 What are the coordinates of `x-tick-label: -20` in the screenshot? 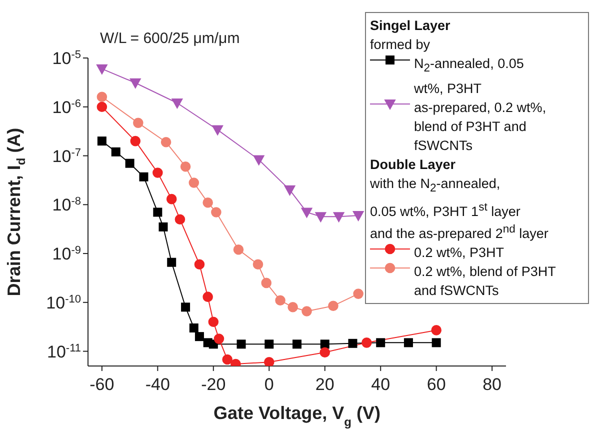 It's located at (213, 384).